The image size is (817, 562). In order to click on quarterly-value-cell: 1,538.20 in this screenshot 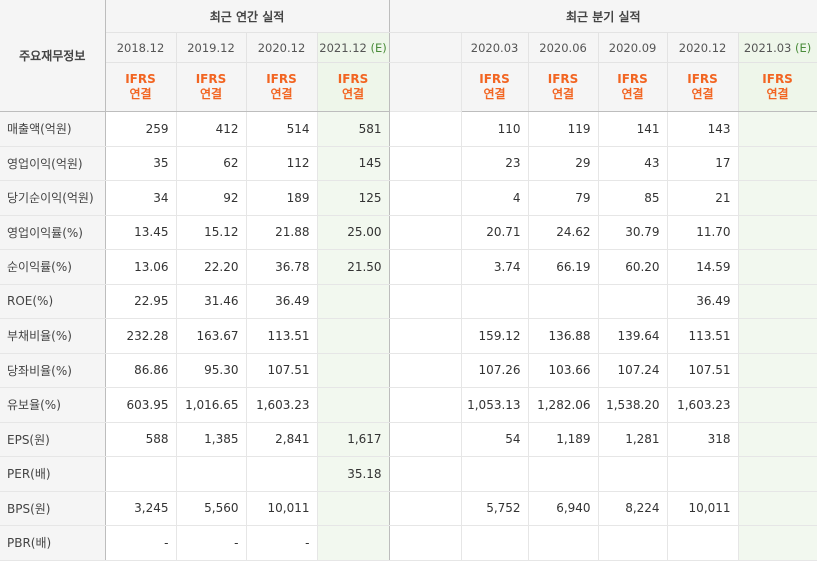, I will do `click(633, 405)`.